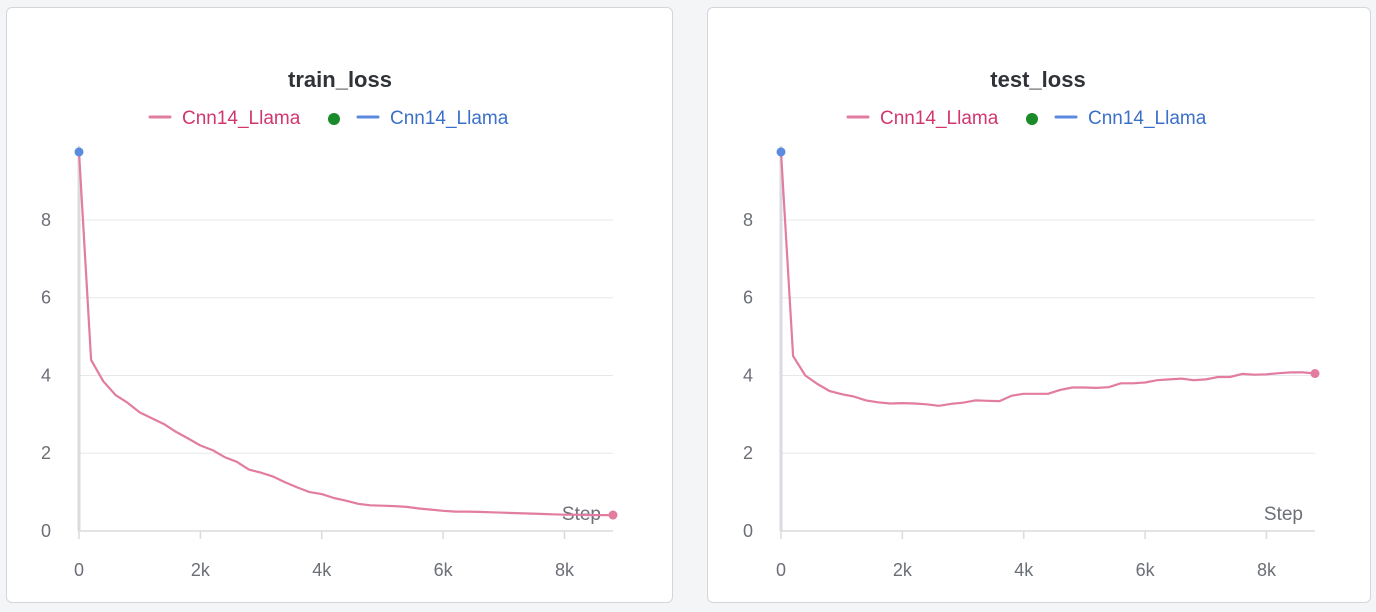 Image resolution: width=1376 pixels, height=612 pixels. I want to click on chart-title: train_loss, so click(340, 79).